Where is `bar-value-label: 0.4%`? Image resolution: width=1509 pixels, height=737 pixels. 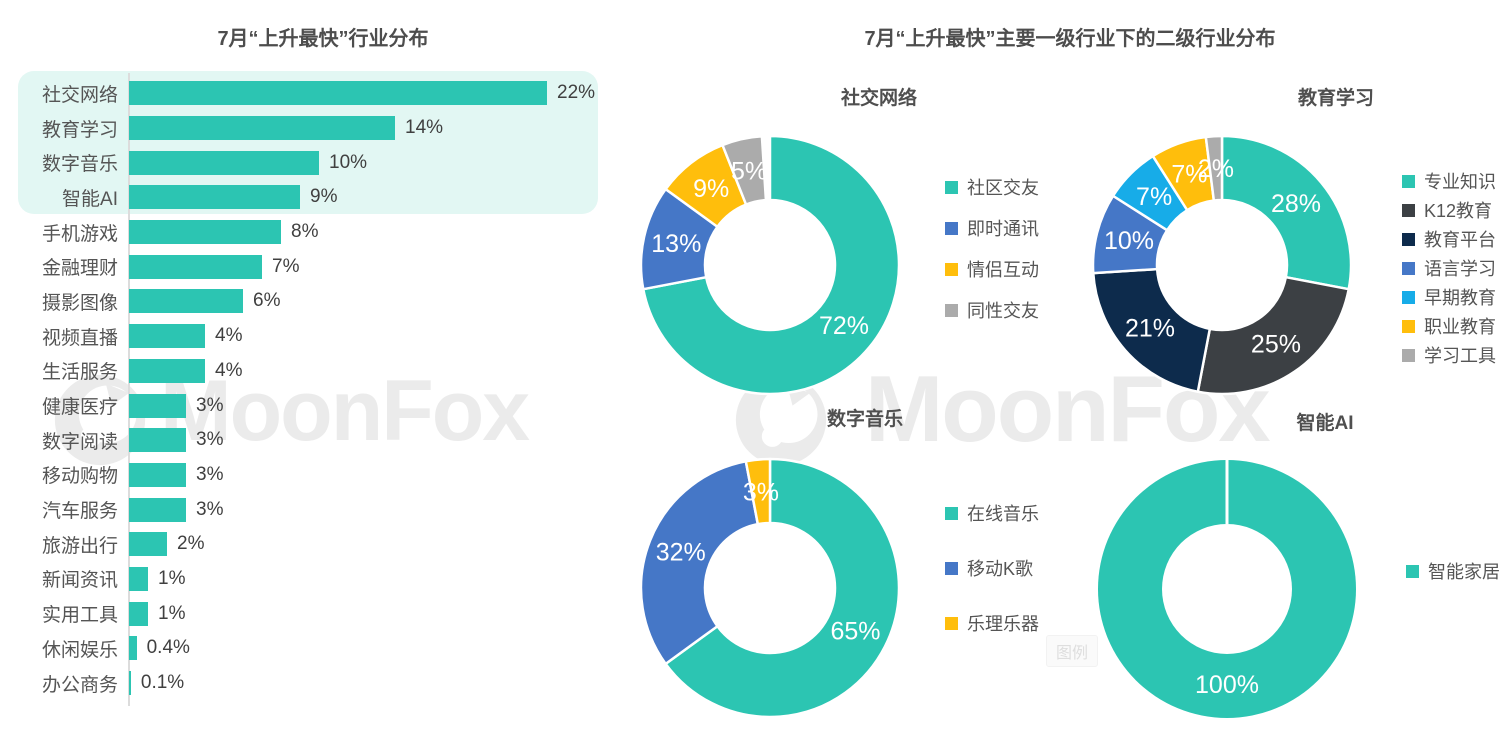
bar-value-label: 0.4% is located at coordinates (168, 648).